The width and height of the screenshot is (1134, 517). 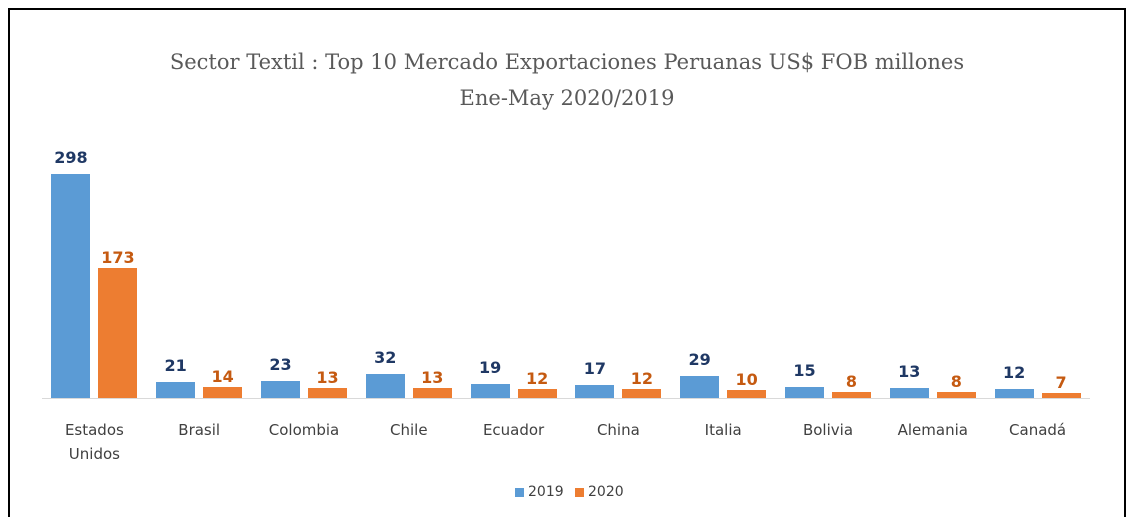 I want to click on value-label: 23, so click(x=280, y=364).